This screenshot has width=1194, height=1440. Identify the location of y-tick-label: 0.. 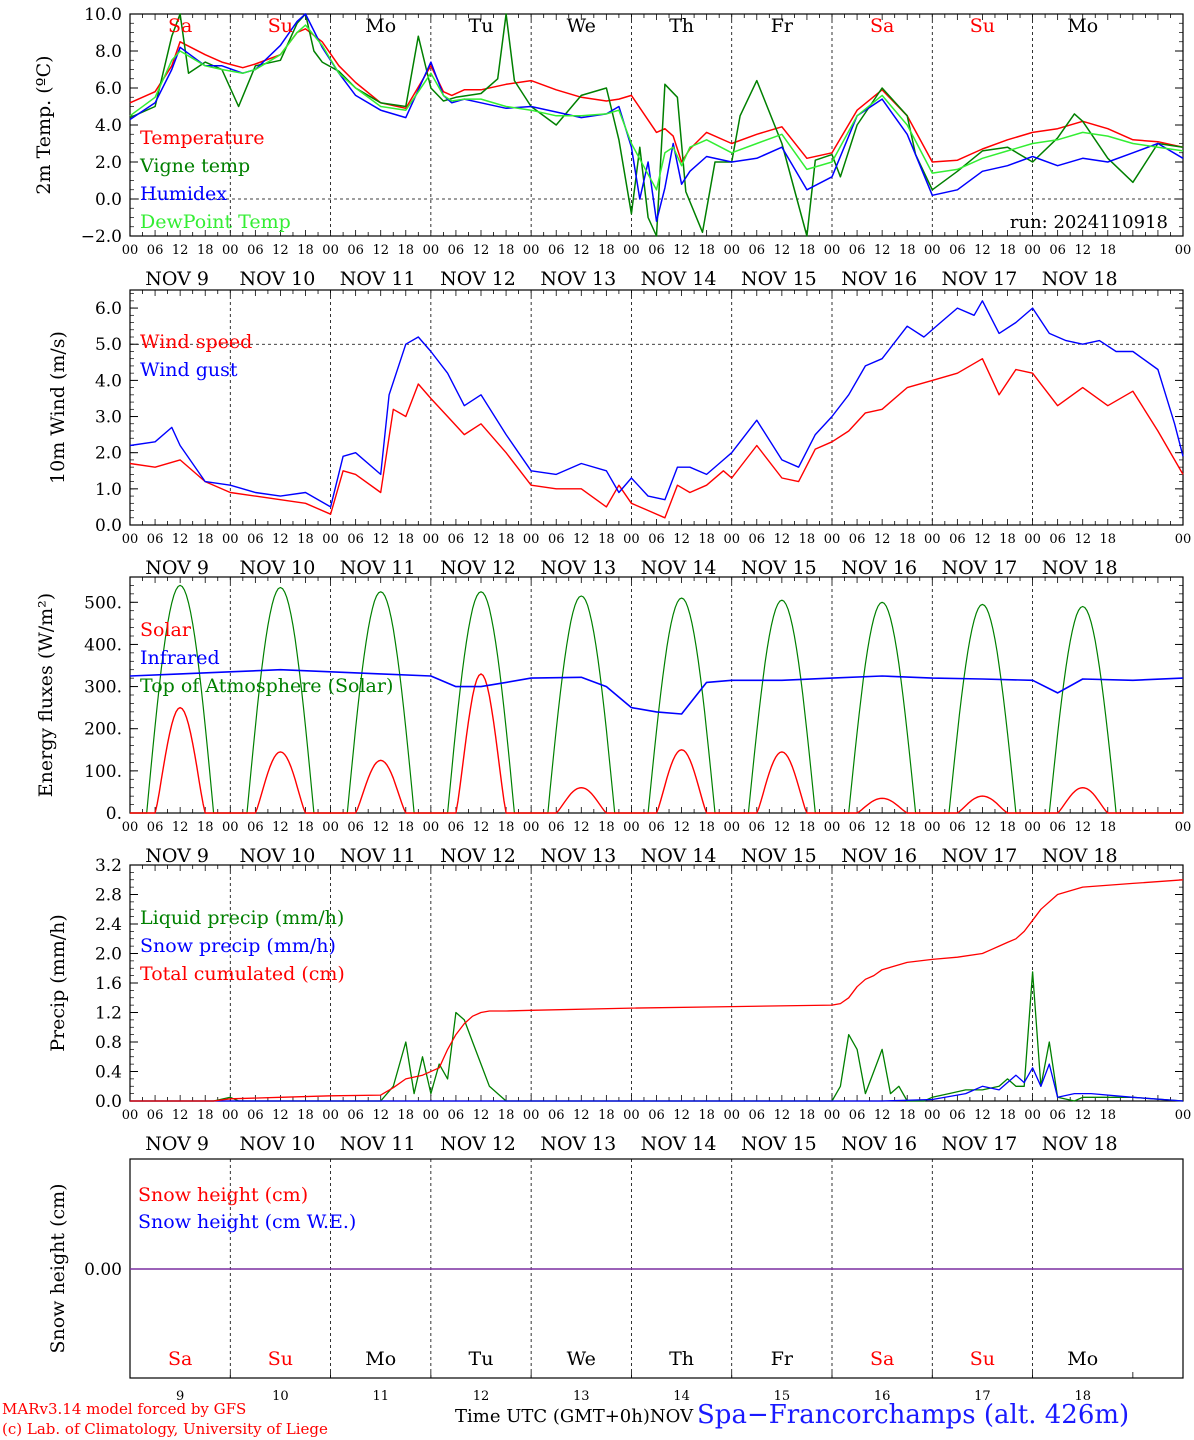
(114, 814).